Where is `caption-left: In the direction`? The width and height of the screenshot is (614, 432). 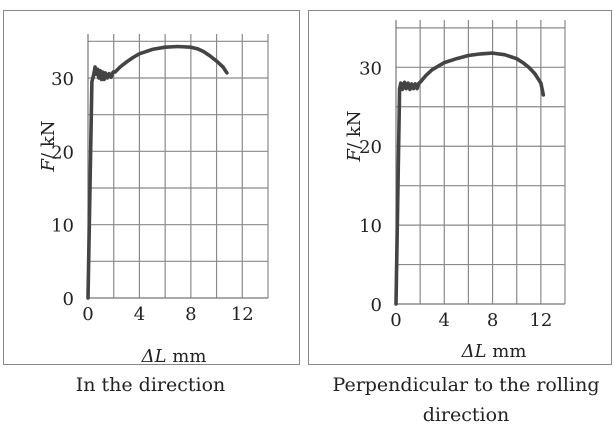 caption-left: In the direction is located at coordinates (150, 385).